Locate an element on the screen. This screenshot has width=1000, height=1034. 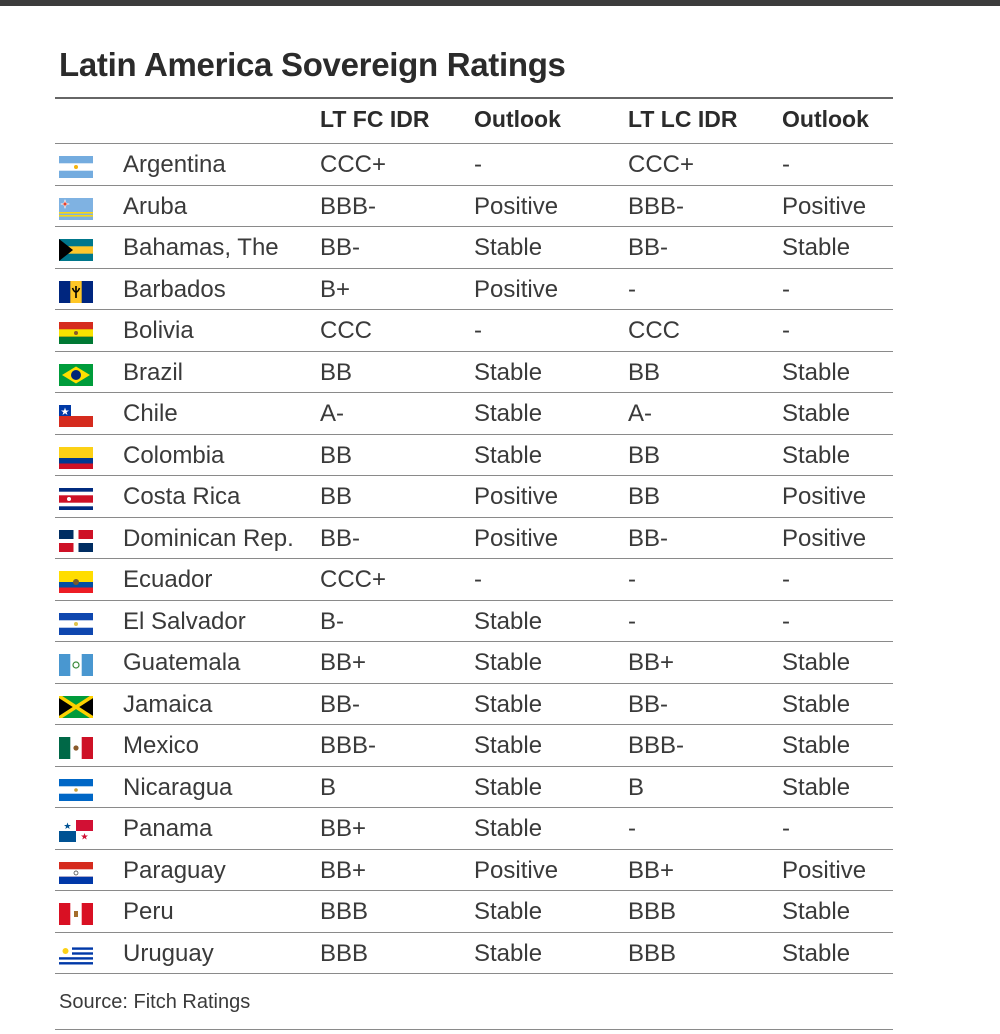
table-row: Mexico BBB- Stable BBB- Stable is located at coordinates (474, 745).